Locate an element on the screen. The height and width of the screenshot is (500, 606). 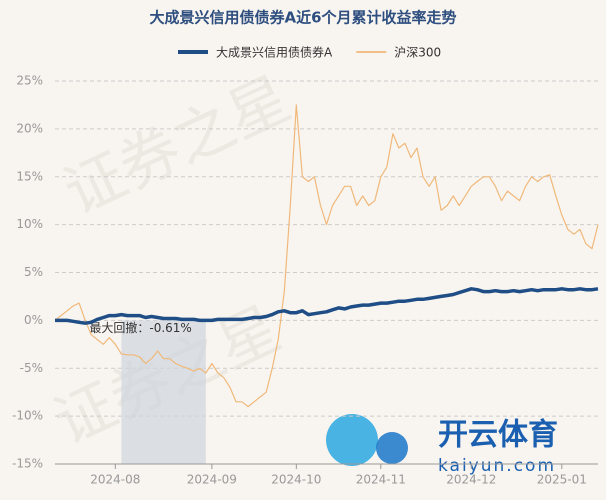
y-tick-label: -10% is located at coordinates (27, 416).